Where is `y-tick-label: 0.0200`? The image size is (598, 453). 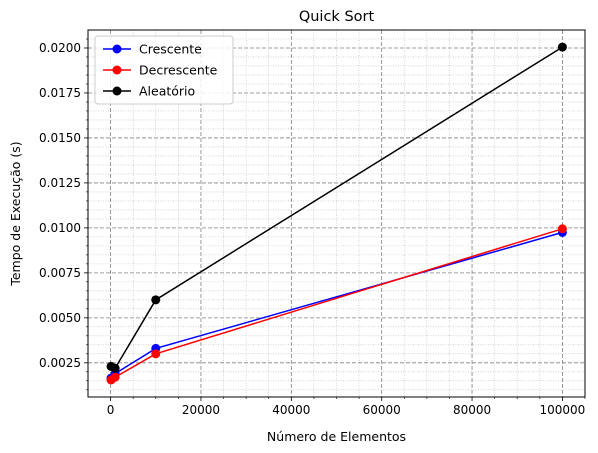
y-tick-label: 0.0200 is located at coordinates (60, 48).